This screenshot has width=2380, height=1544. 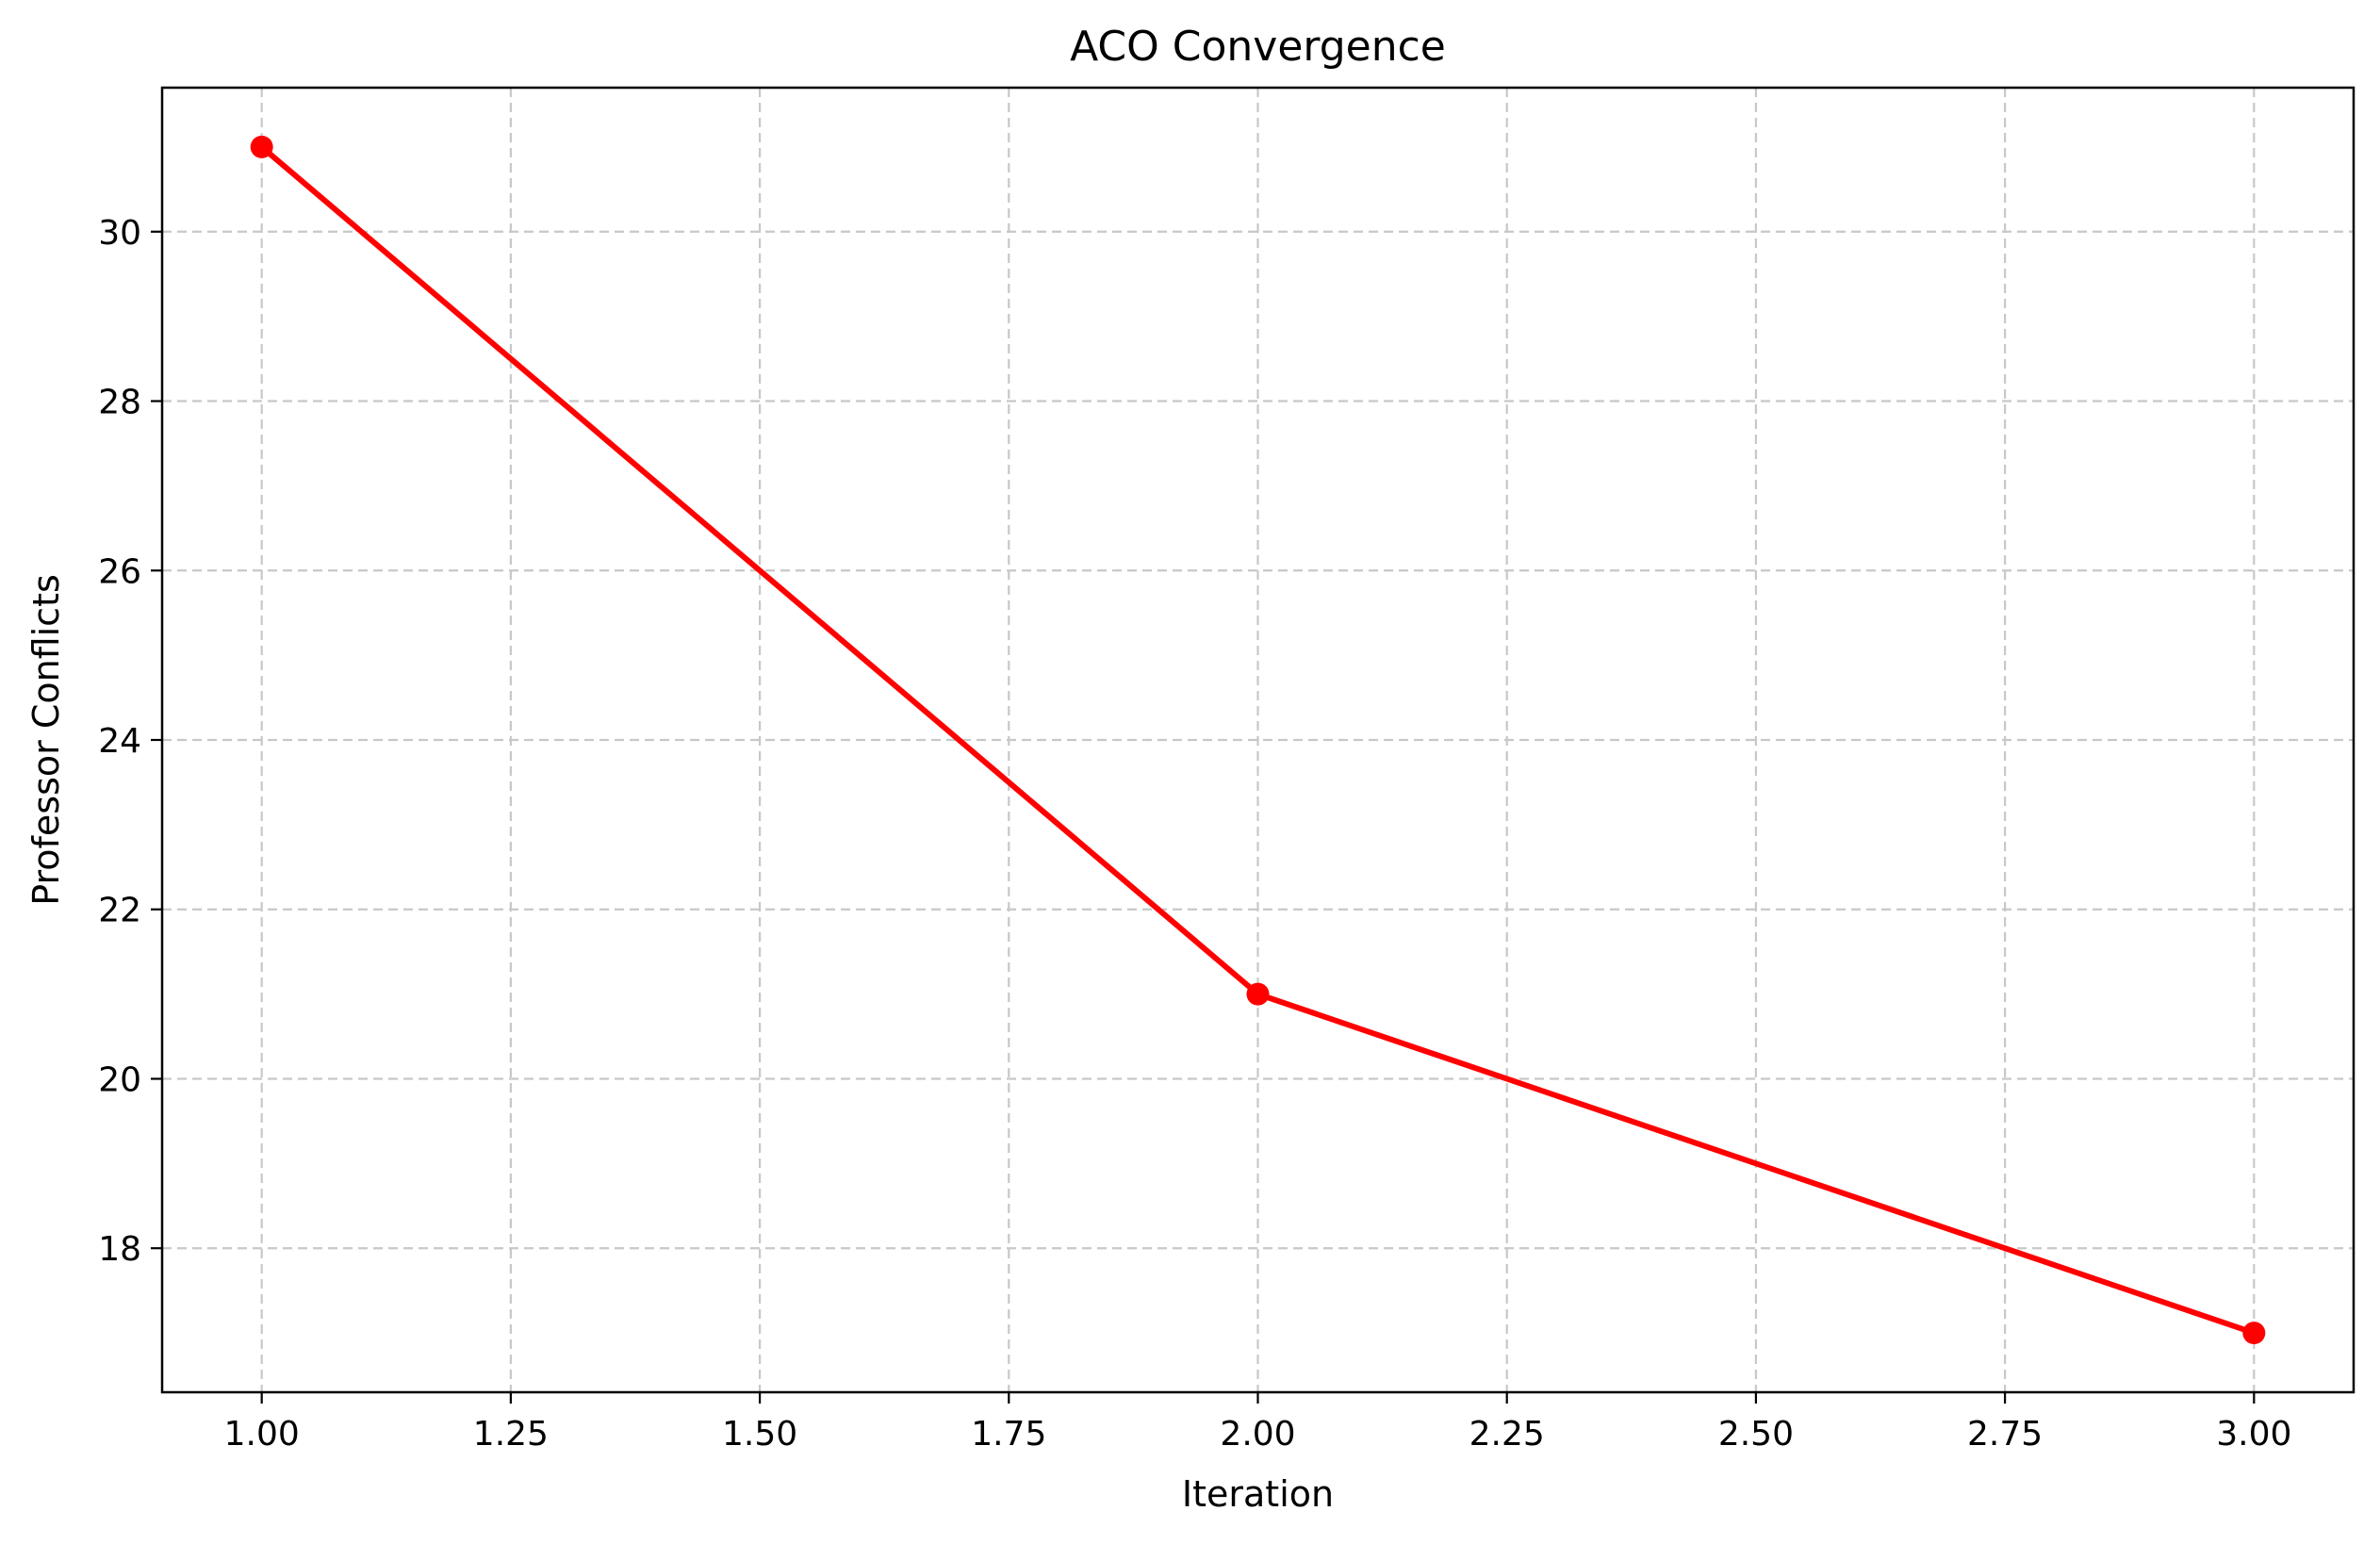 What do you see at coordinates (1258, 1494) in the screenshot?
I see `x-axis-label: Iteration` at bounding box center [1258, 1494].